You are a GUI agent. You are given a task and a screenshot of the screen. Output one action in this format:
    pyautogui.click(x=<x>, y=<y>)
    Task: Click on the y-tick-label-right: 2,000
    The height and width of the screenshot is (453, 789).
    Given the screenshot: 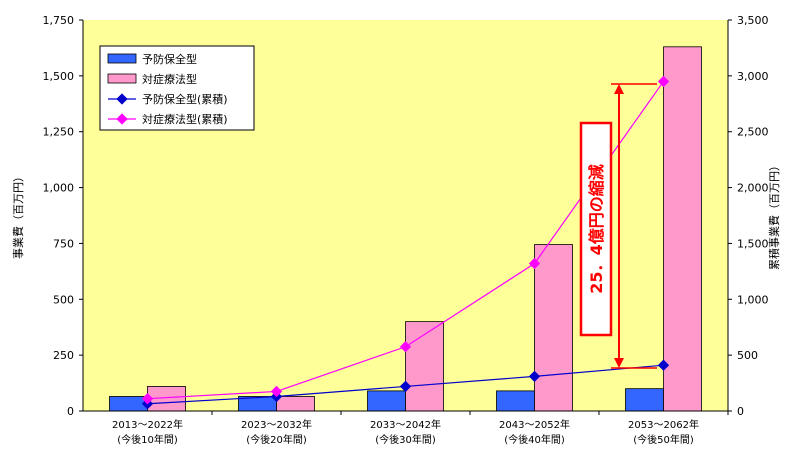 What is the action you would take?
    pyautogui.click(x=753, y=188)
    